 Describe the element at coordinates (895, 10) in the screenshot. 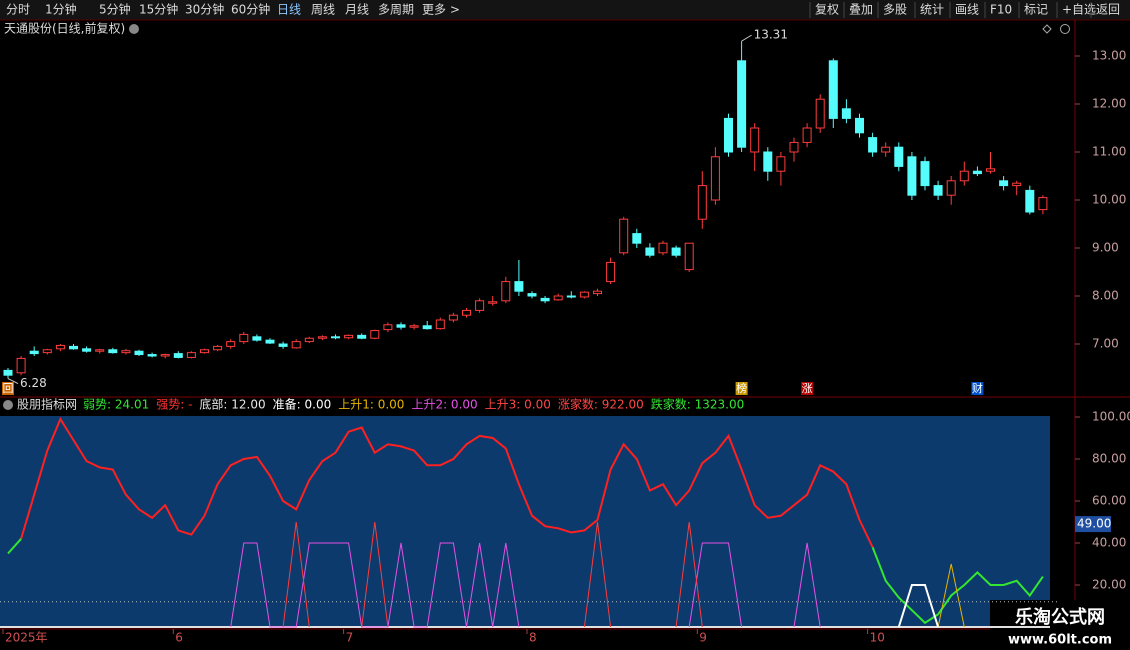

I see `toolbar-item: 多股` at that location.